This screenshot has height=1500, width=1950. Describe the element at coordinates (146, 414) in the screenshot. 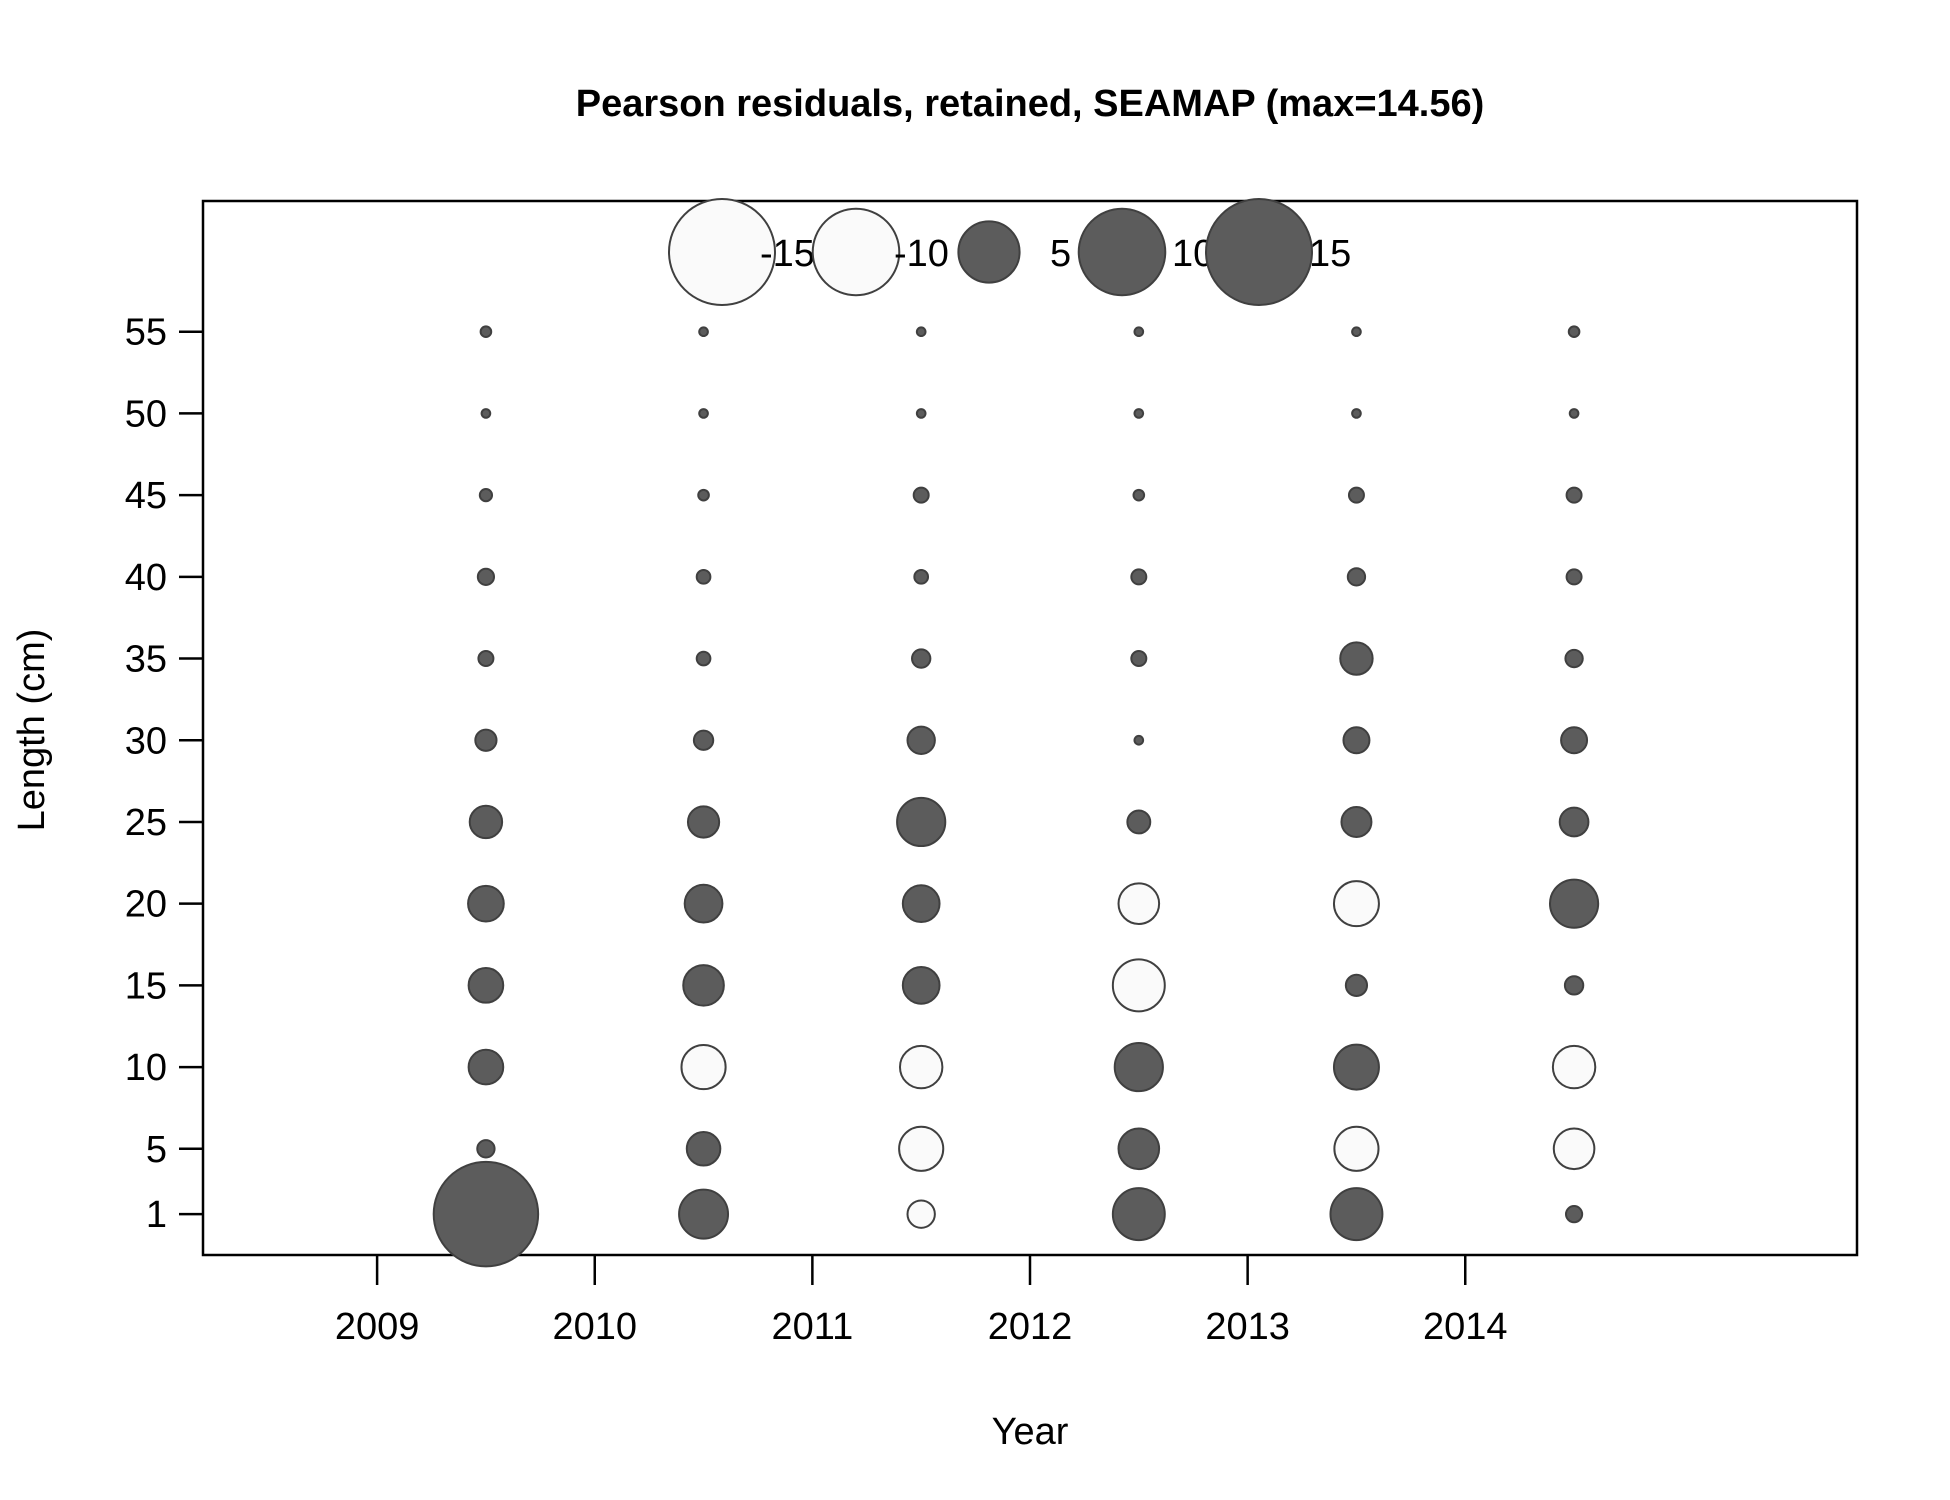

I see `y-tick-label: 50` at that location.